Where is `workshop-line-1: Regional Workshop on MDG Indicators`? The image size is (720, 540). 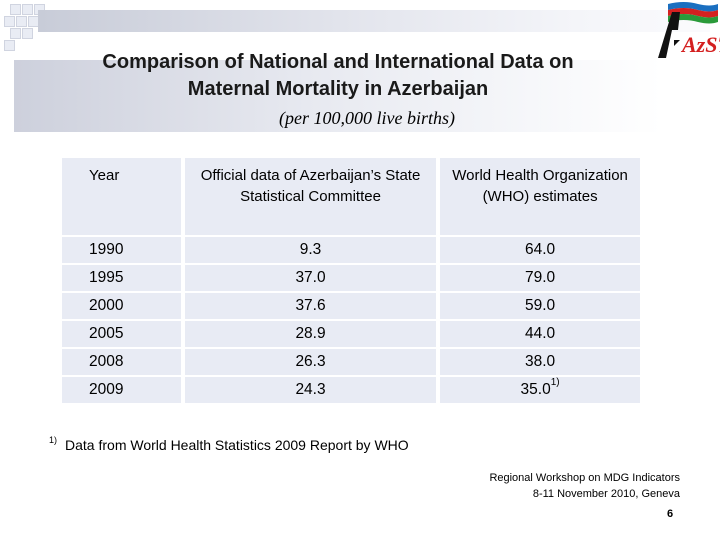
workshop-line-1: Regional Workshop on MDG Indicators is located at coordinates (584, 478).